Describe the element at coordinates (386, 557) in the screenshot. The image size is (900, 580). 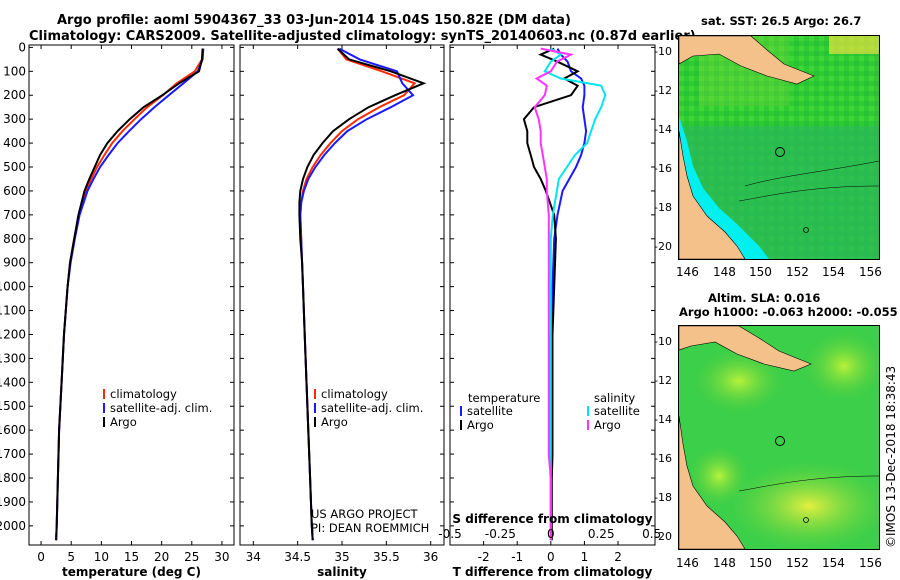
I see `x-tick-label: 35.5` at that location.